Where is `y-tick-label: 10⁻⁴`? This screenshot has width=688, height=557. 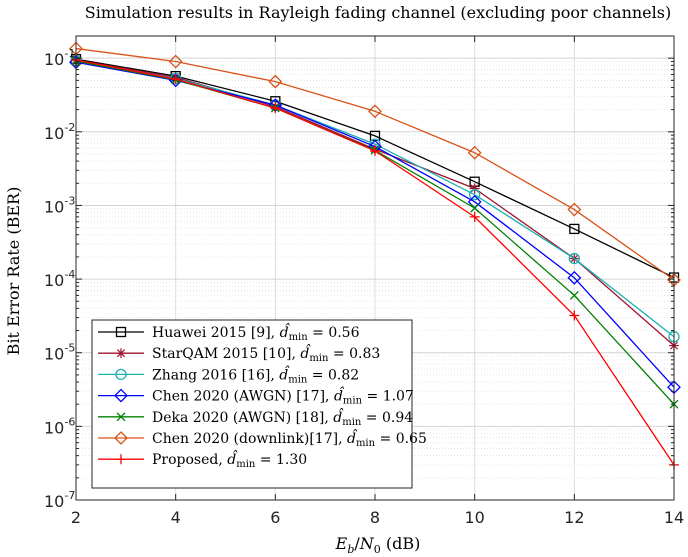 y-tick-label: 10⁻⁴ is located at coordinates (59, 279).